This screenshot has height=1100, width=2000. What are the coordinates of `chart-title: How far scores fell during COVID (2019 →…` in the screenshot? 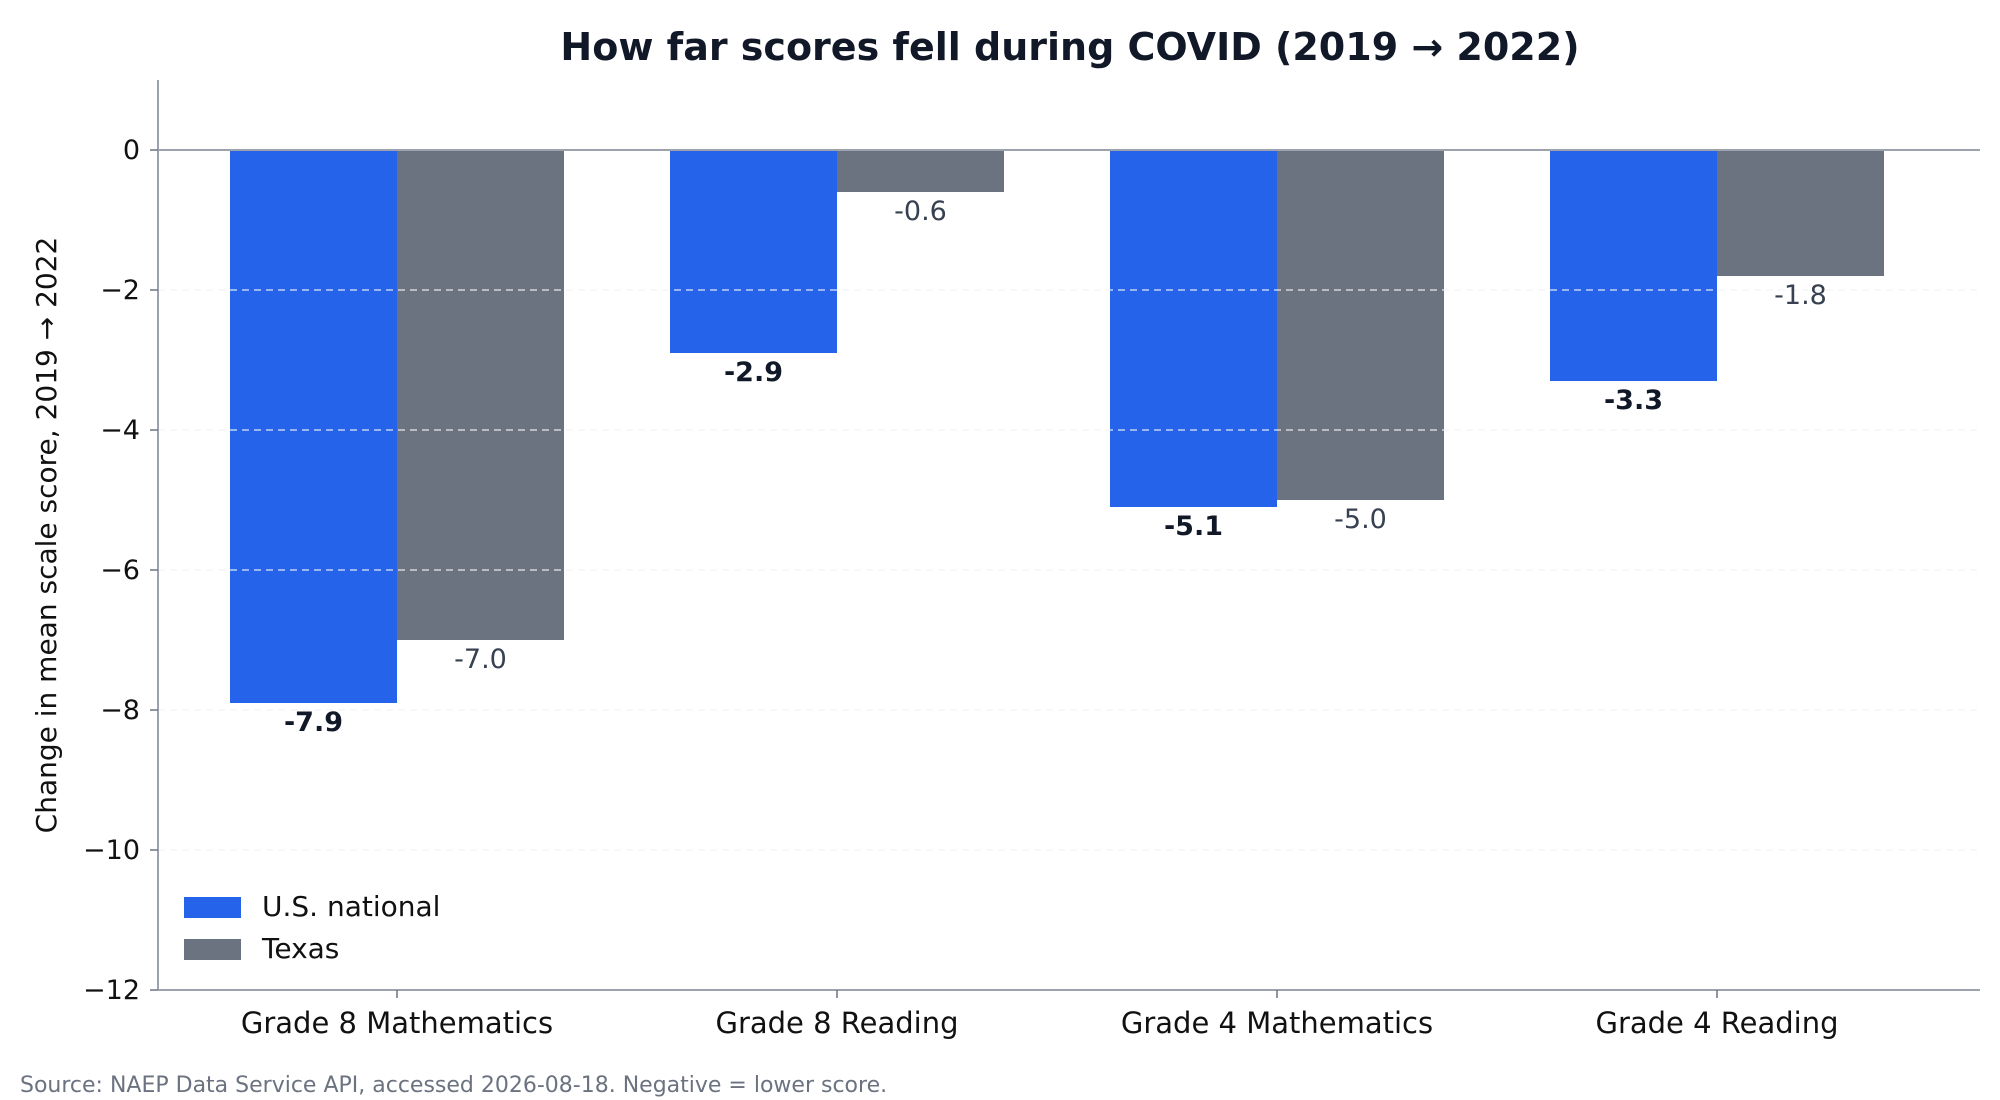 It's located at (1069, 47).